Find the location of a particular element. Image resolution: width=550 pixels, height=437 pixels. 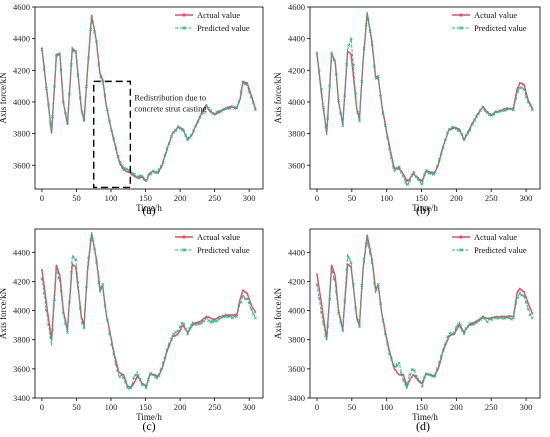

x-axis-label: Time/h is located at coordinates (425, 417).